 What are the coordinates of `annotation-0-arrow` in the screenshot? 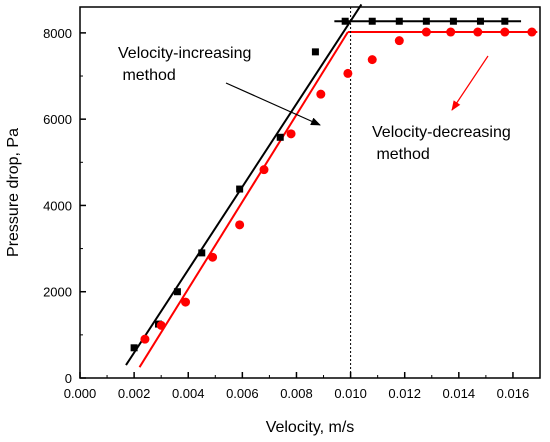 It's located at (273, 104).